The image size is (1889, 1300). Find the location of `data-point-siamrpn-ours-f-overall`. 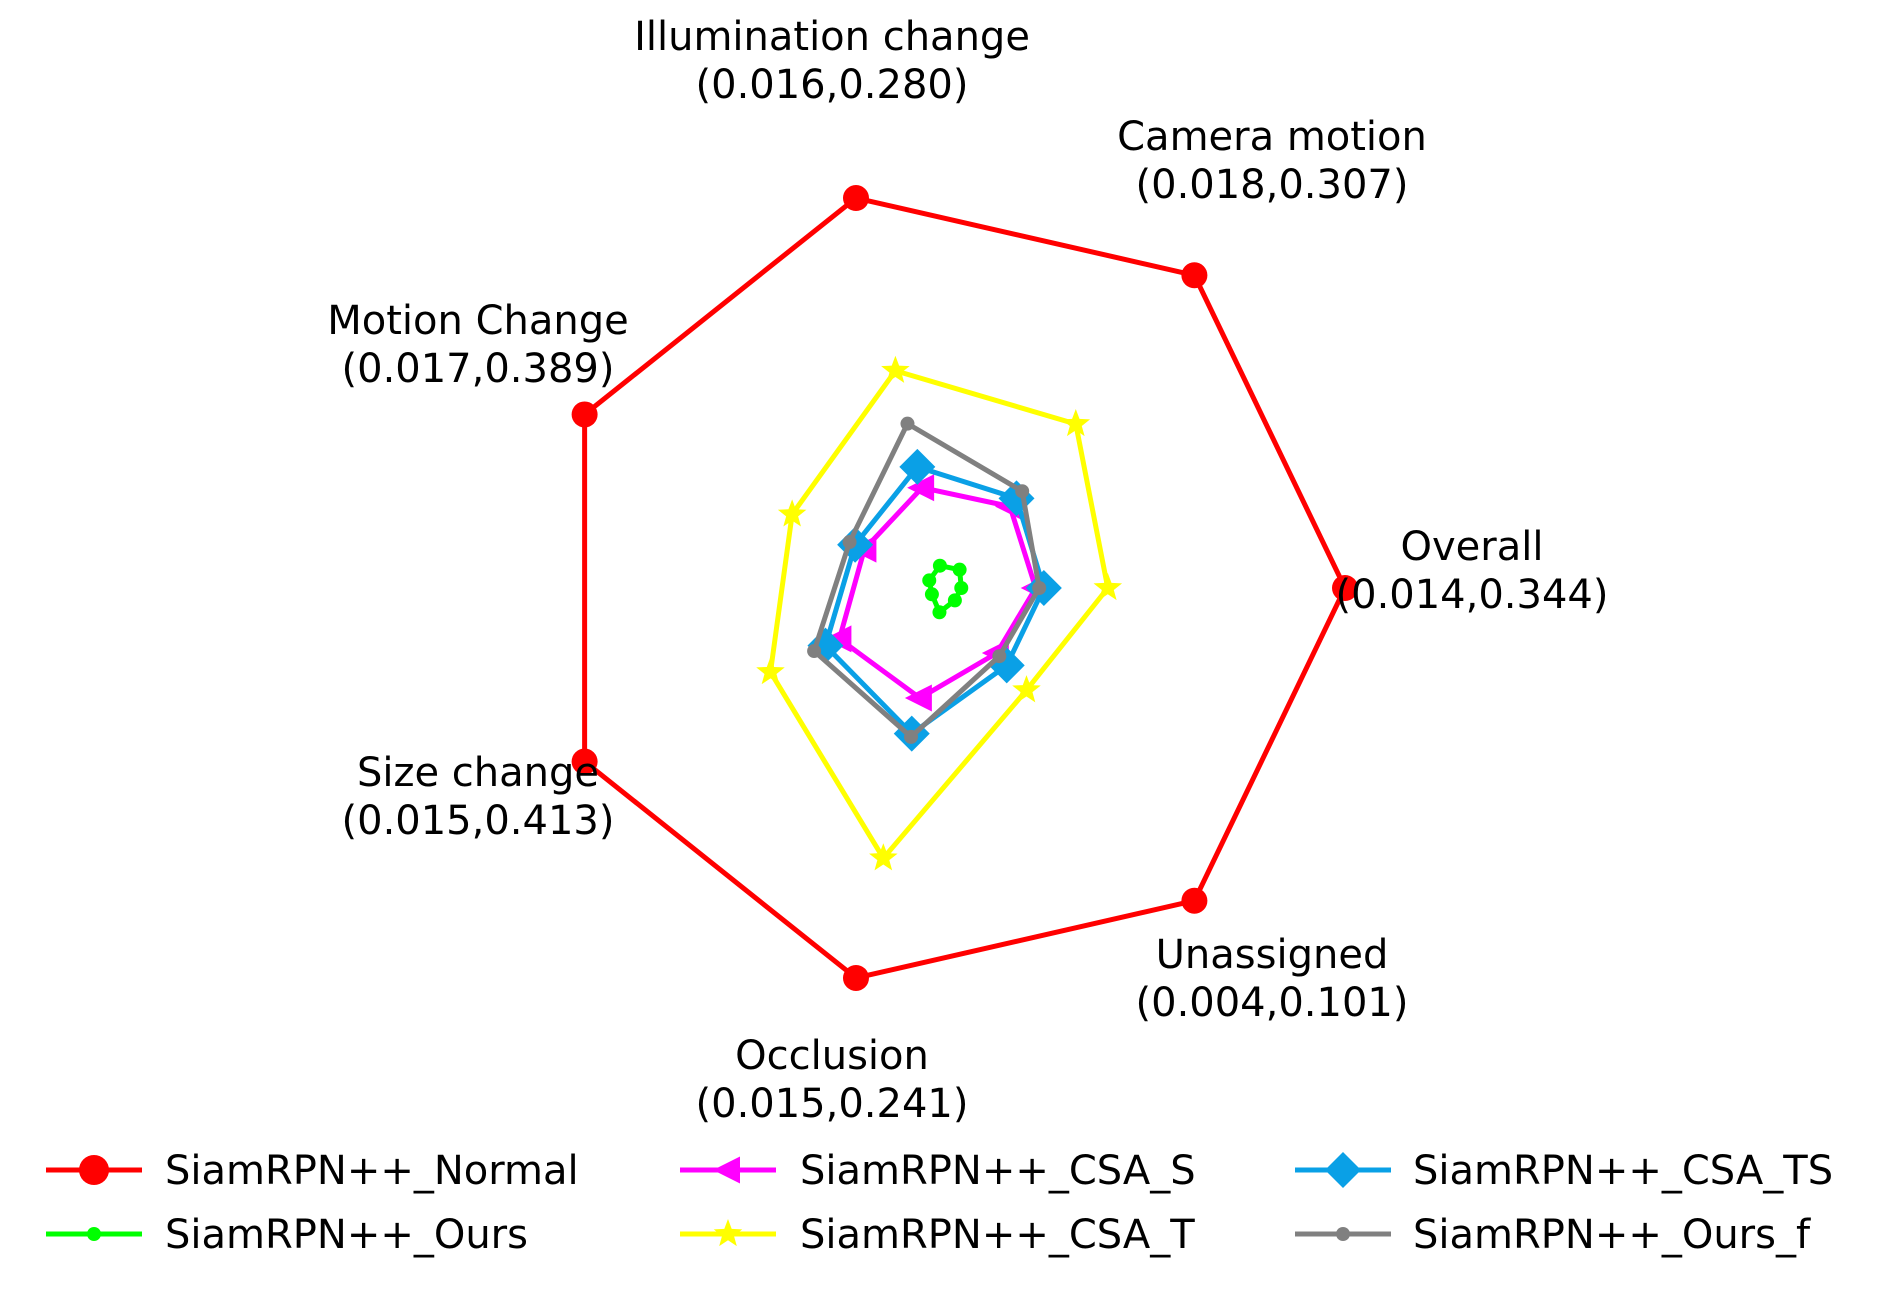

data-point-siamrpn-ours-f-overall is located at coordinates (1039, 588).